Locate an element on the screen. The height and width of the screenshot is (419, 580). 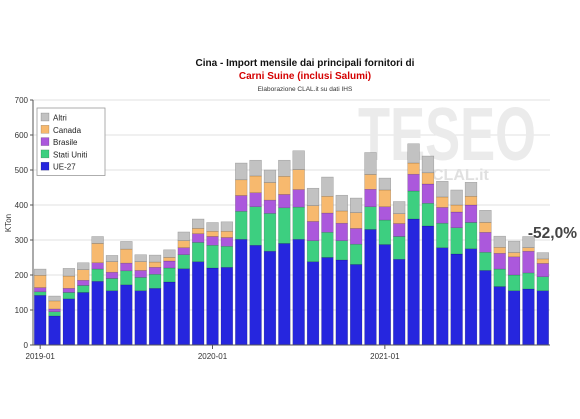
legend-item-canada: Canada is located at coordinates (61, 130).